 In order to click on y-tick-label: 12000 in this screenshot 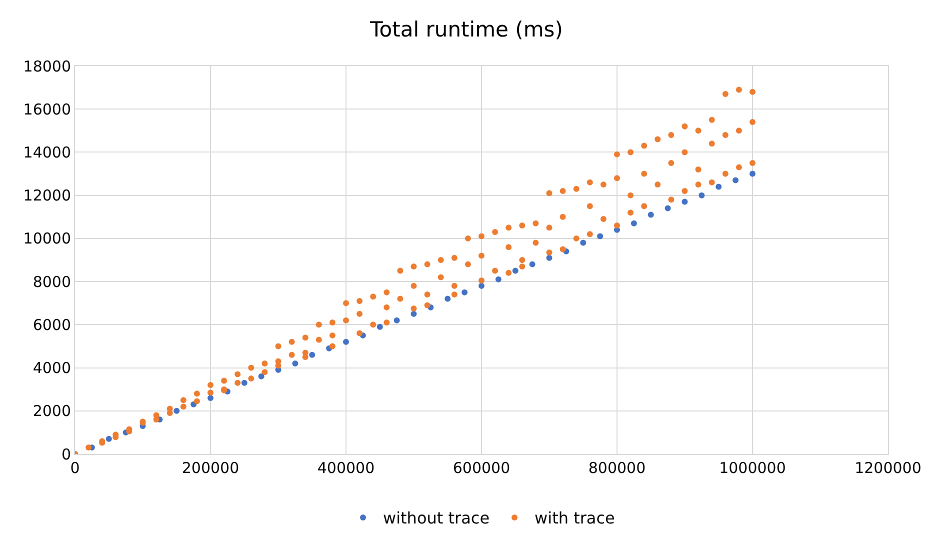, I will do `click(47, 195)`.